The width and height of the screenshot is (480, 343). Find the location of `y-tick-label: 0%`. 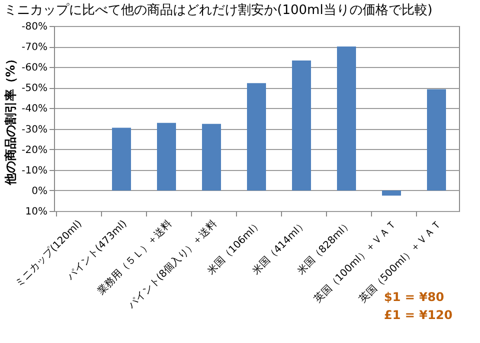

y-tick-label: 0% is located at coordinates (40, 191).